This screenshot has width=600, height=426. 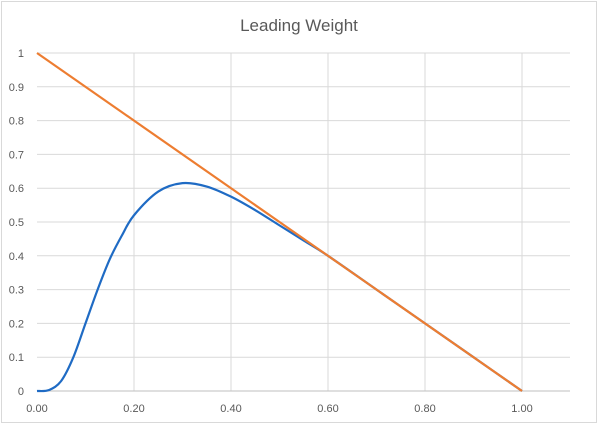 What do you see at coordinates (230, 409) in the screenshot?
I see `x-tick-label: 0.40` at bounding box center [230, 409].